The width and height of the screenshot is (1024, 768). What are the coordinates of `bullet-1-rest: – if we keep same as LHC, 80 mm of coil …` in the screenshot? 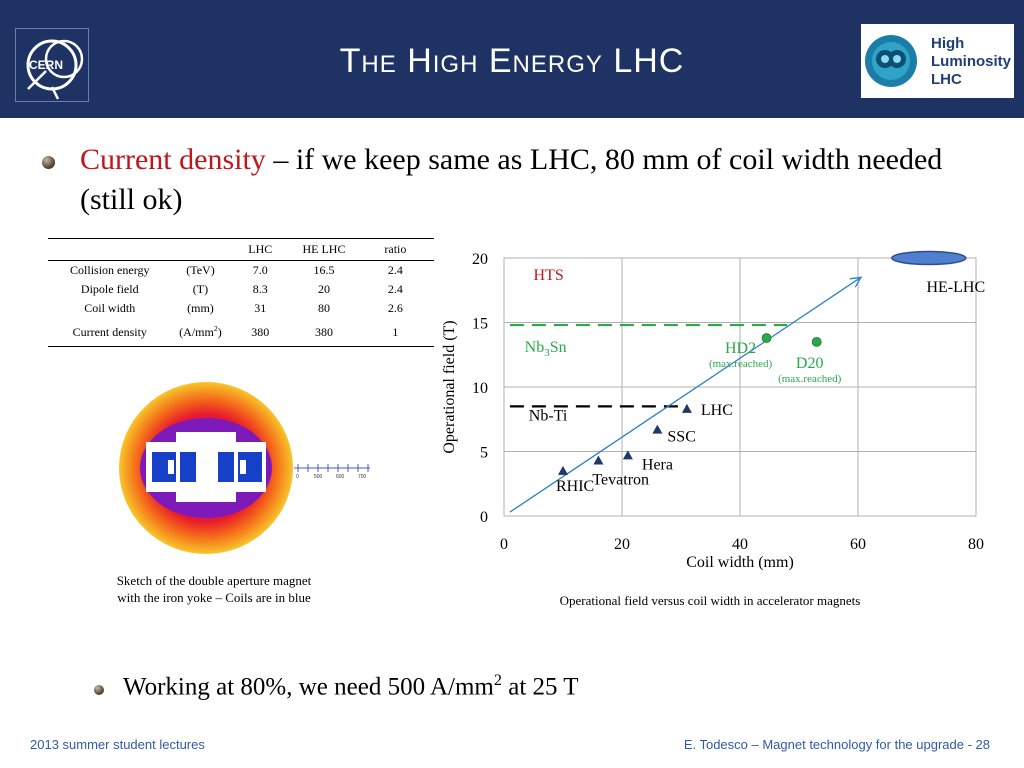 It's located at (511, 179).